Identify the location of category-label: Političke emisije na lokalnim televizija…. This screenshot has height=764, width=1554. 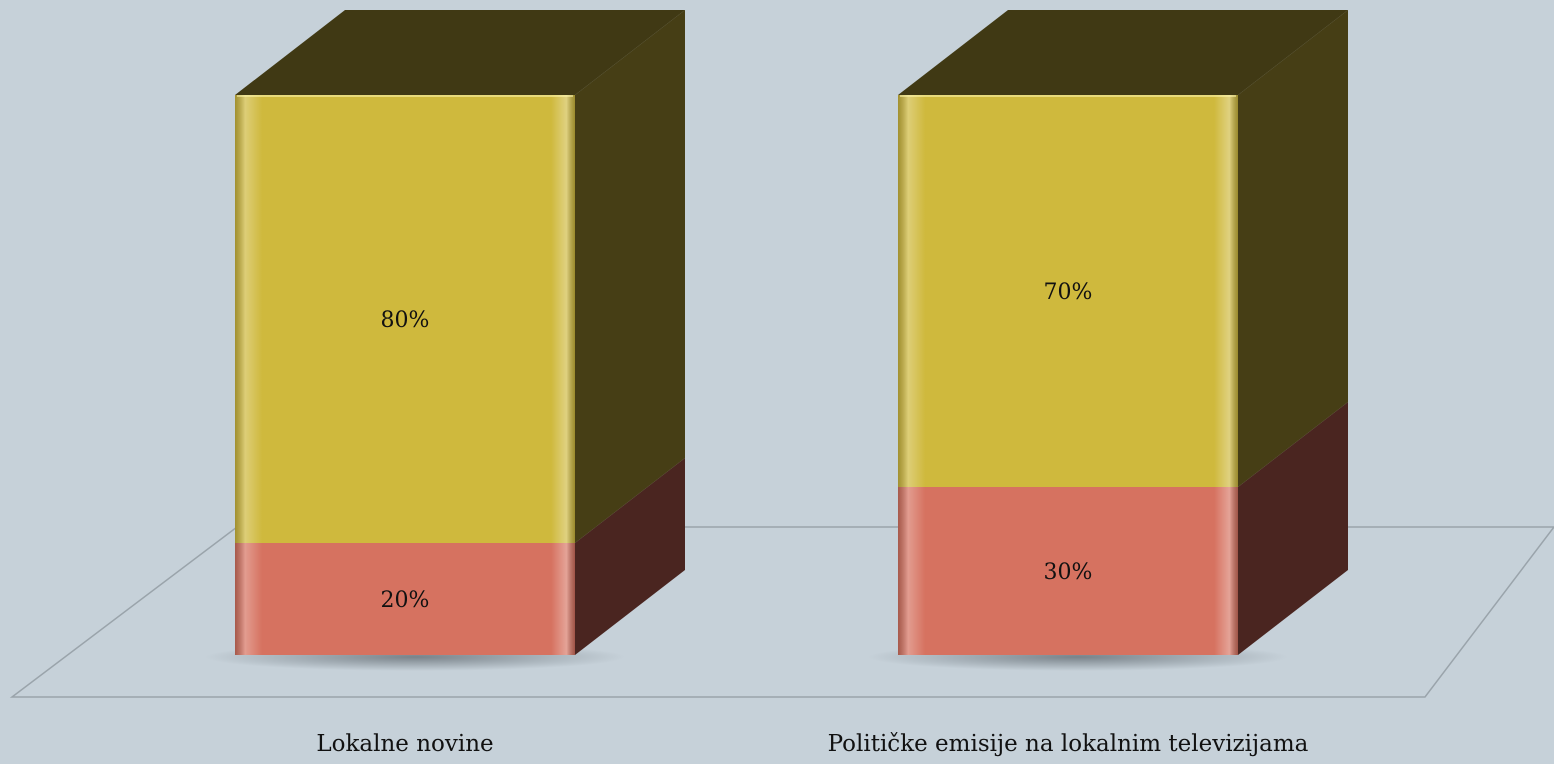
(1068, 744).